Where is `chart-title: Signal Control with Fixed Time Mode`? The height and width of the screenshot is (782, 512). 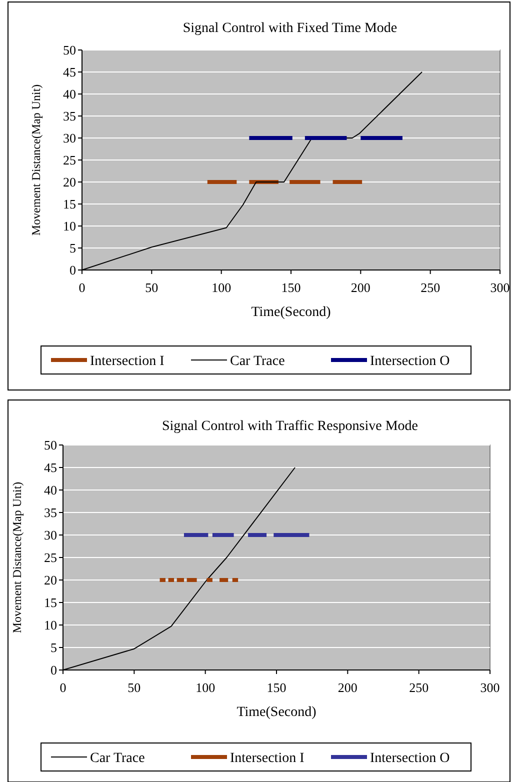 chart-title: Signal Control with Fixed Time Mode is located at coordinates (290, 28).